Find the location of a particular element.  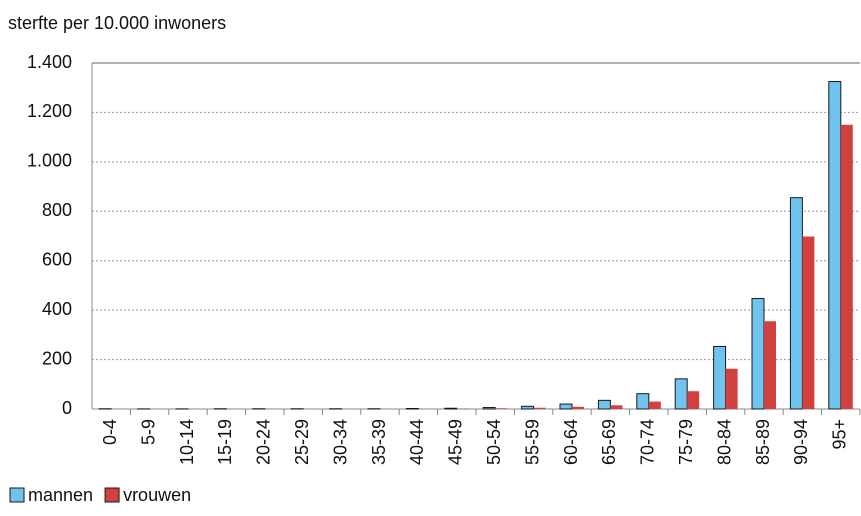

legend-label: mannen is located at coordinates (60, 495).